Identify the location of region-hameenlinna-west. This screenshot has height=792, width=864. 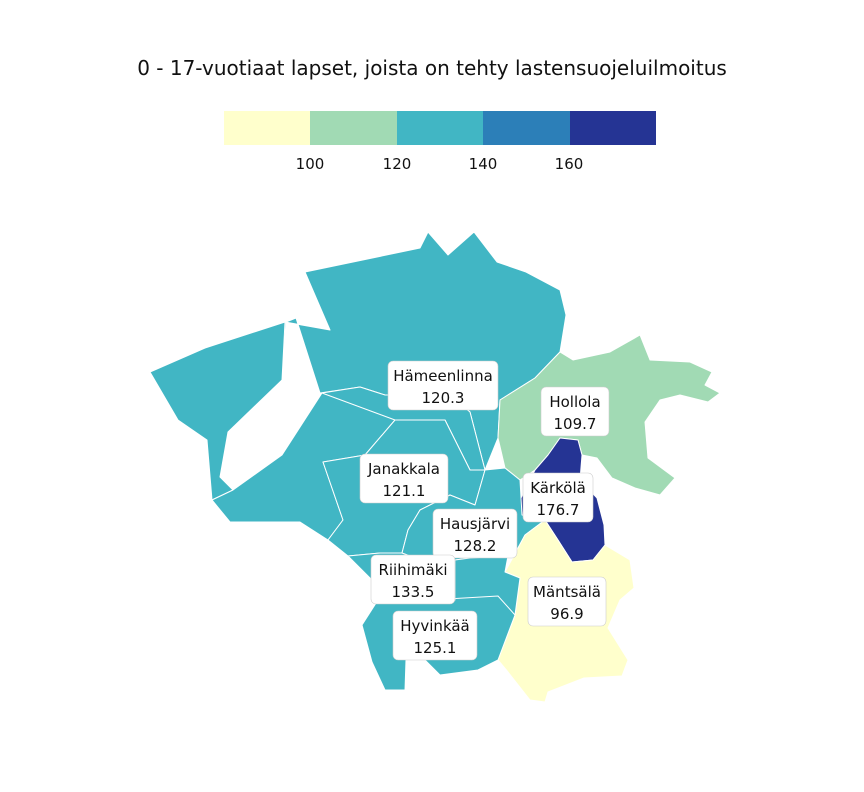
(217, 411).